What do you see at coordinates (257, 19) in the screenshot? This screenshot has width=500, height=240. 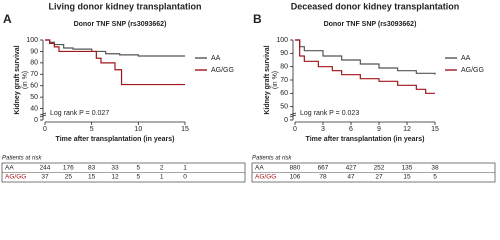 I see `panel-letter: B` at bounding box center [257, 19].